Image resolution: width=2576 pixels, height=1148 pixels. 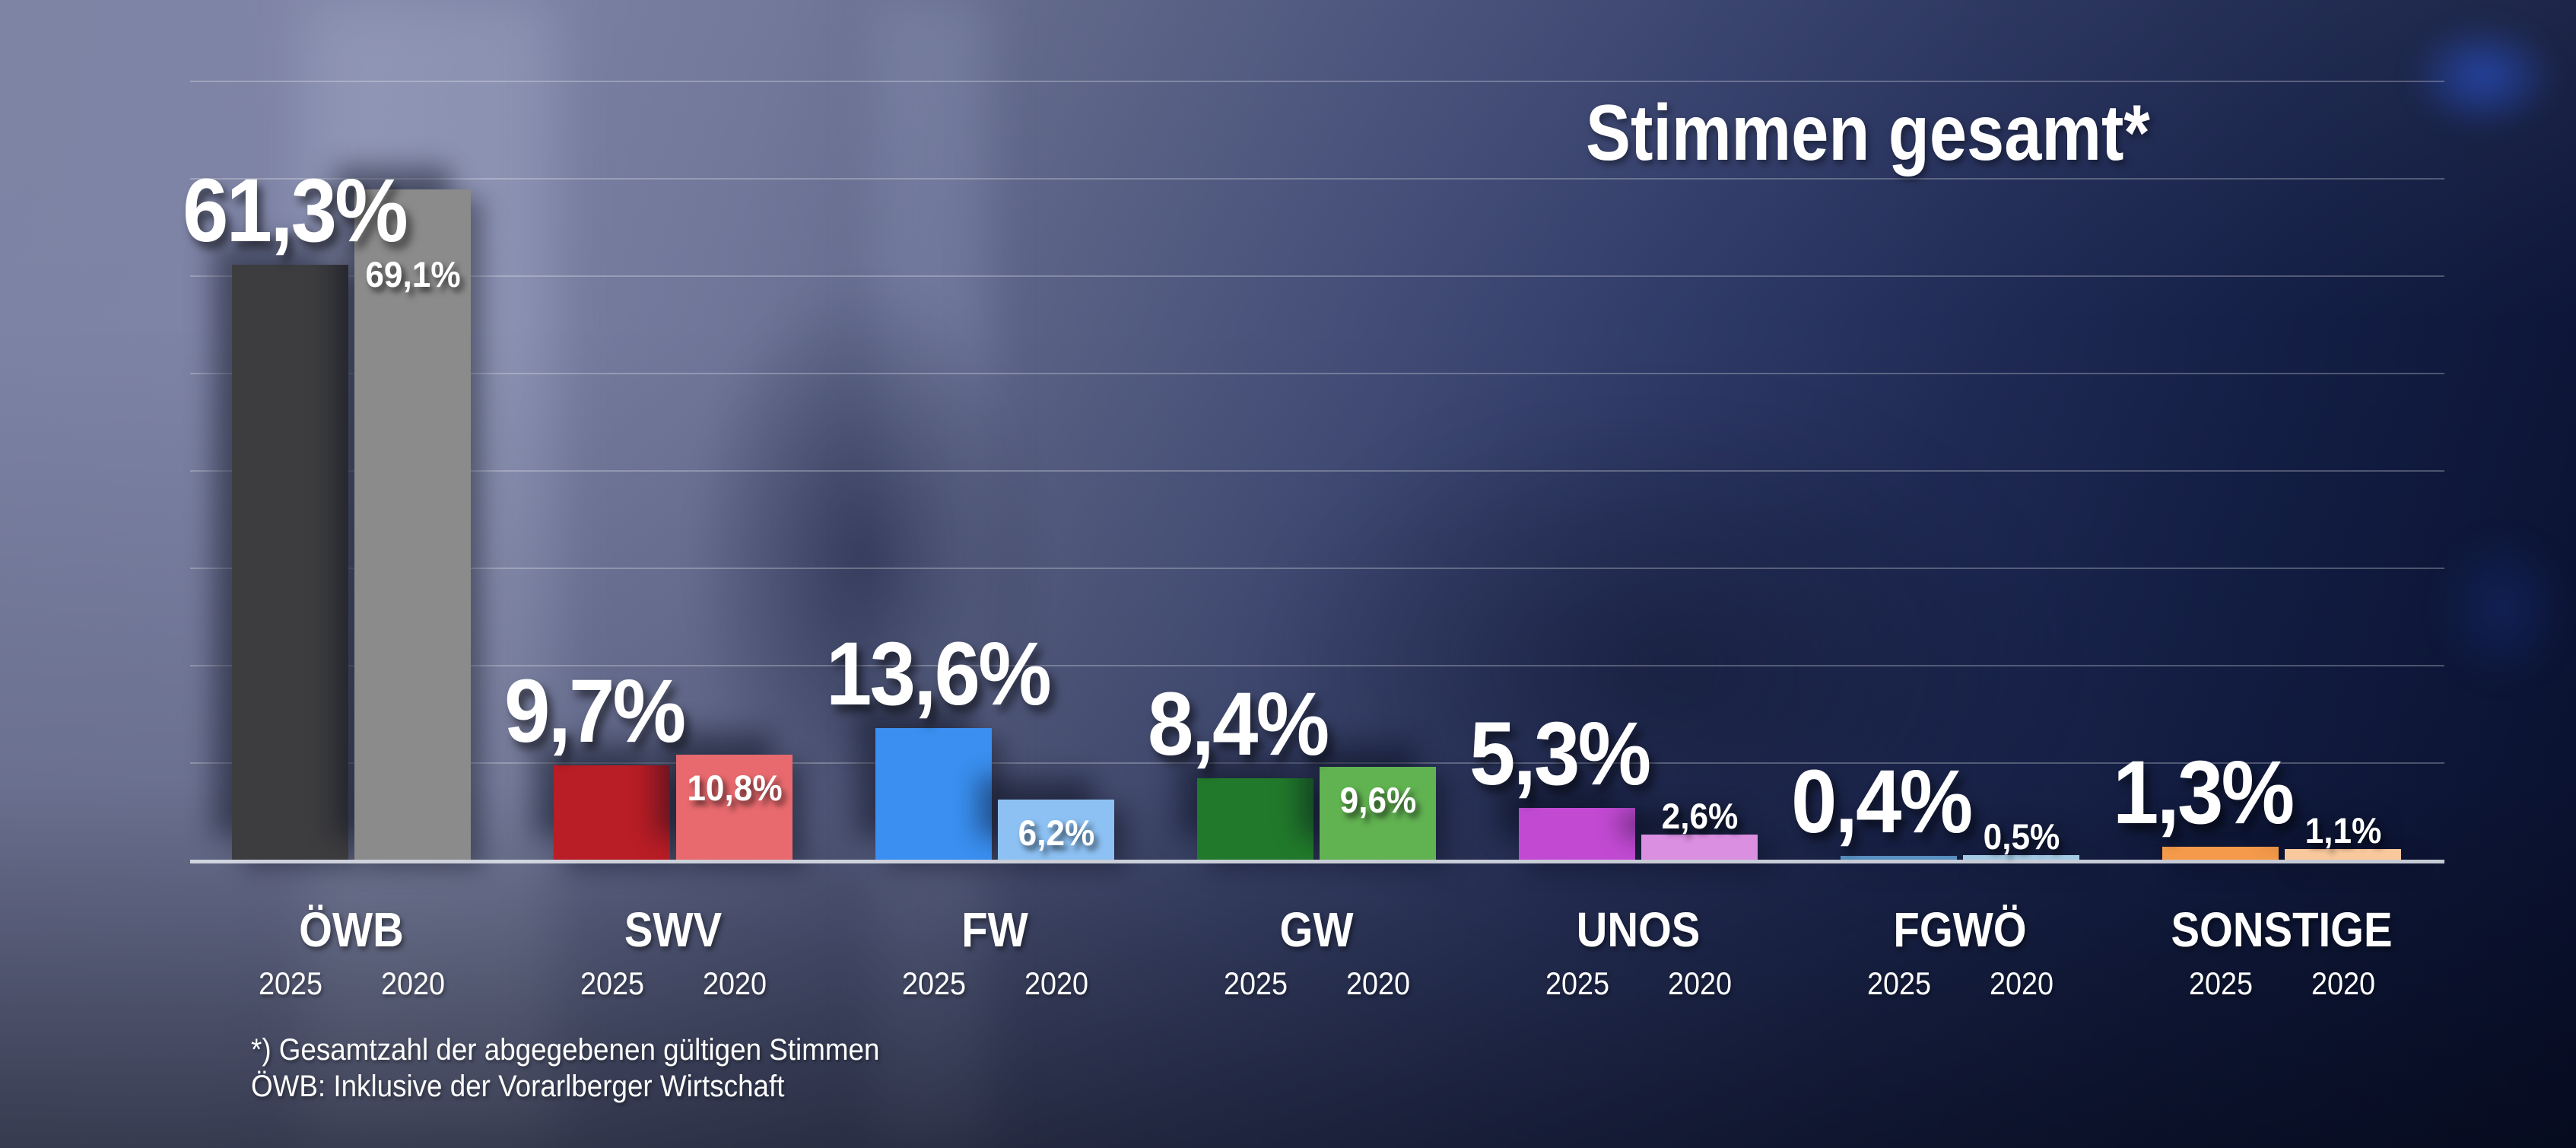 I want to click on blue-glow-top-right, so click(x=2478, y=76).